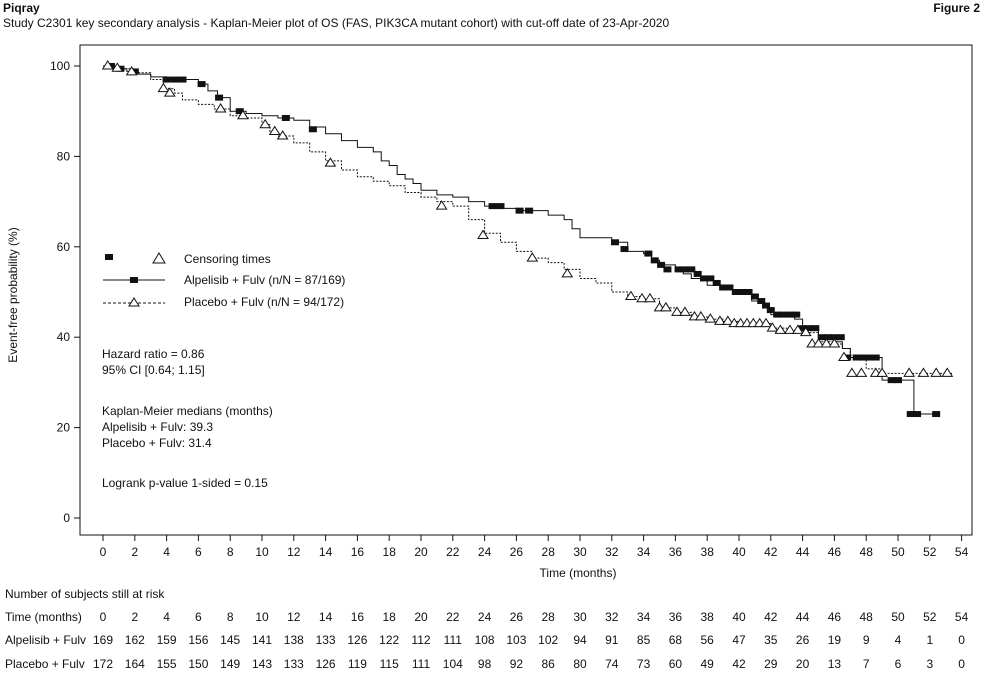 This screenshot has width=989, height=675. I want to click on risk-cell: 143, so click(262, 664).